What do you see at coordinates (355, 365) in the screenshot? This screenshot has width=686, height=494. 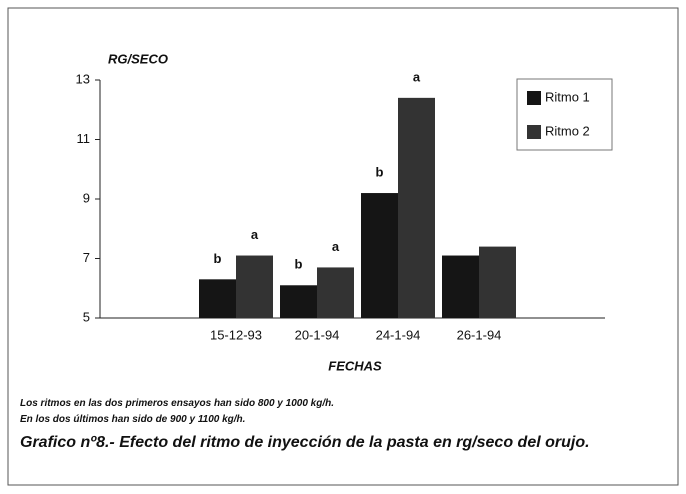 I see `x-axis-label: FECHAS` at bounding box center [355, 365].